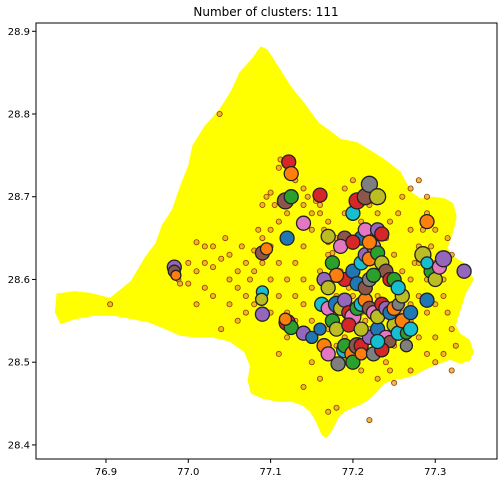  I want to click on x-tick-label-2: 77.1, so click(270, 472).